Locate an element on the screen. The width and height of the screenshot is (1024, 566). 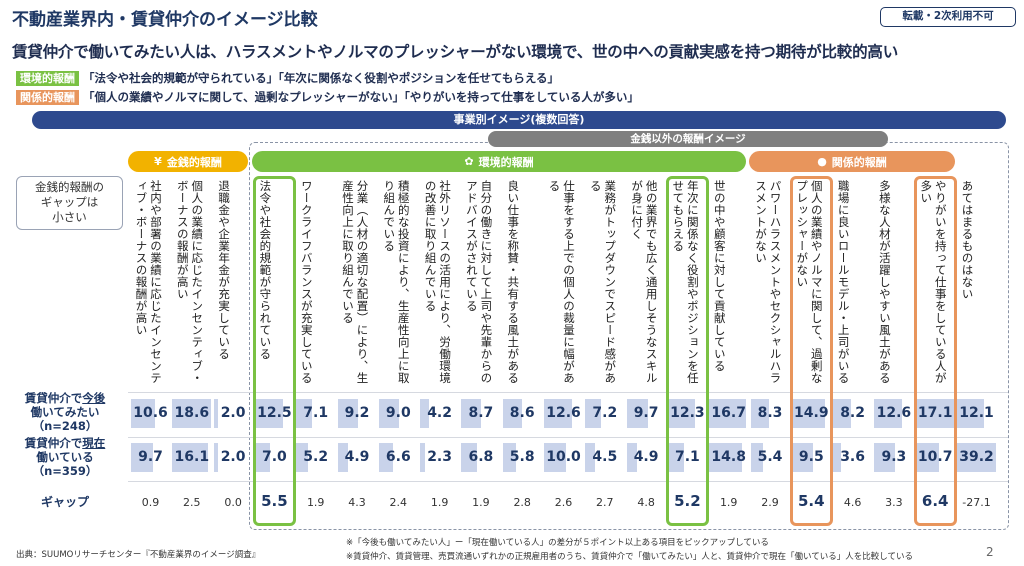
data-label: 8.6 is located at coordinates (522, 413).